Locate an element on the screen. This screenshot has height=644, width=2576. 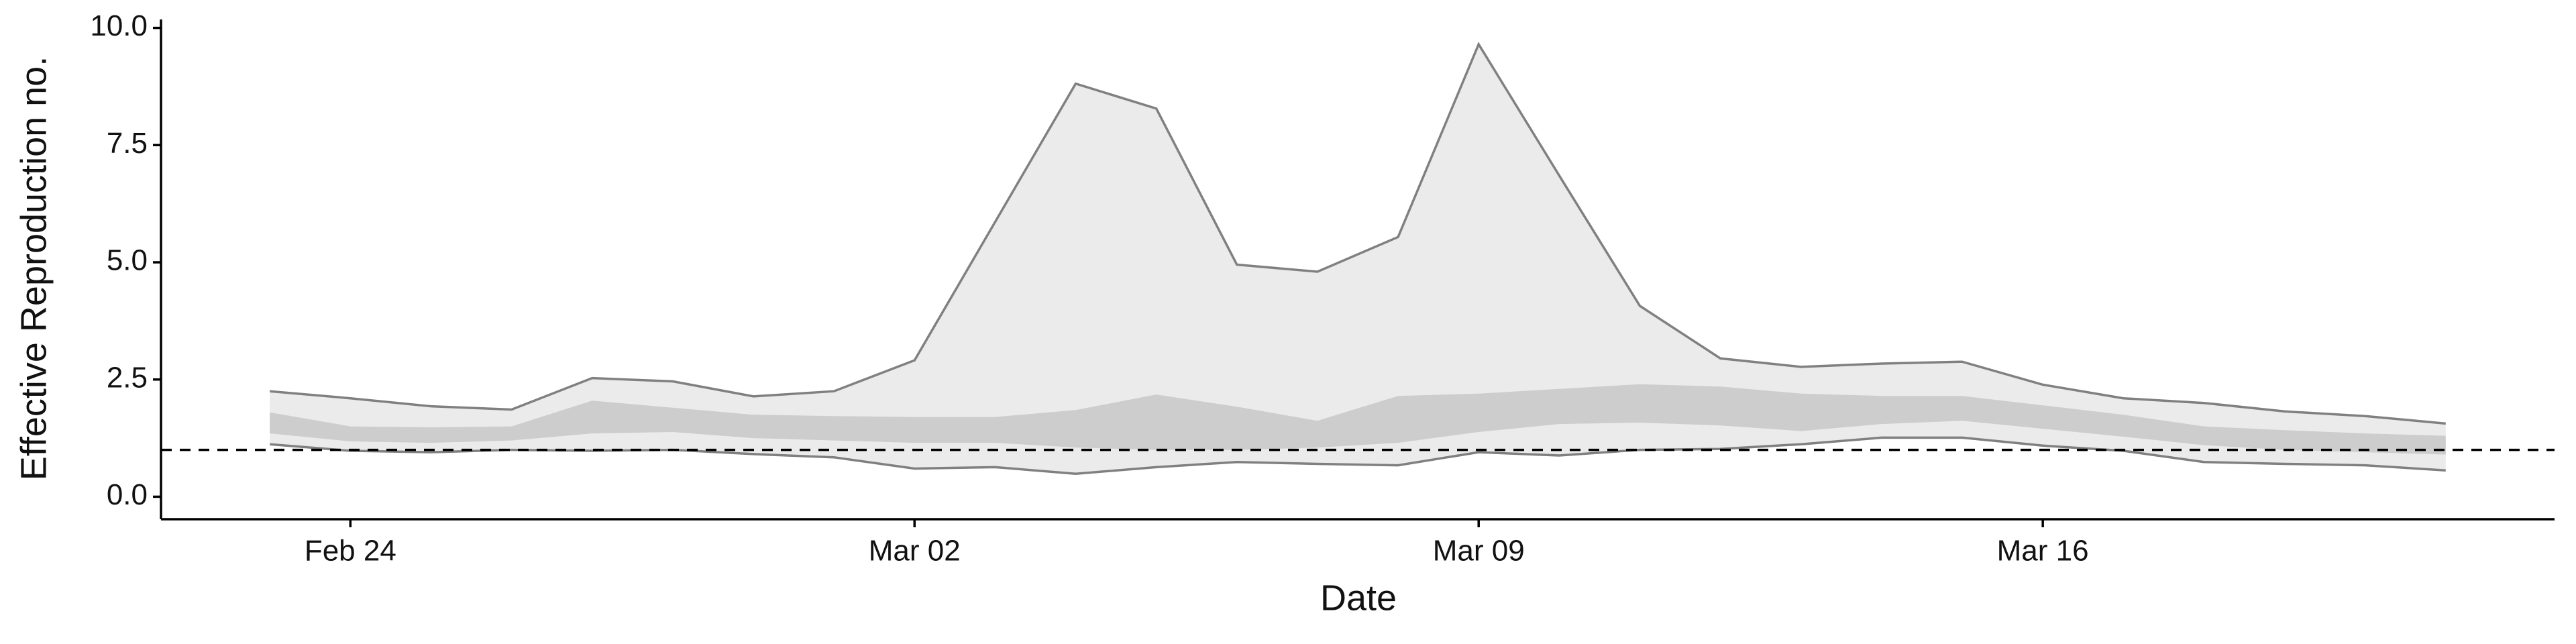
y-tick-label: 10.0 is located at coordinates (119, 25).